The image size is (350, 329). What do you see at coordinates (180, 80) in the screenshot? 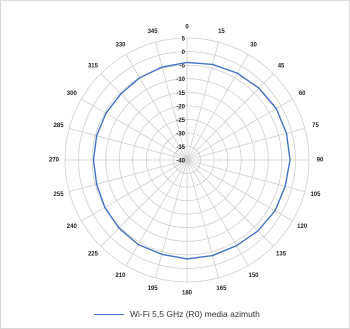
I see `radial-tick-label: -10` at bounding box center [180, 80].